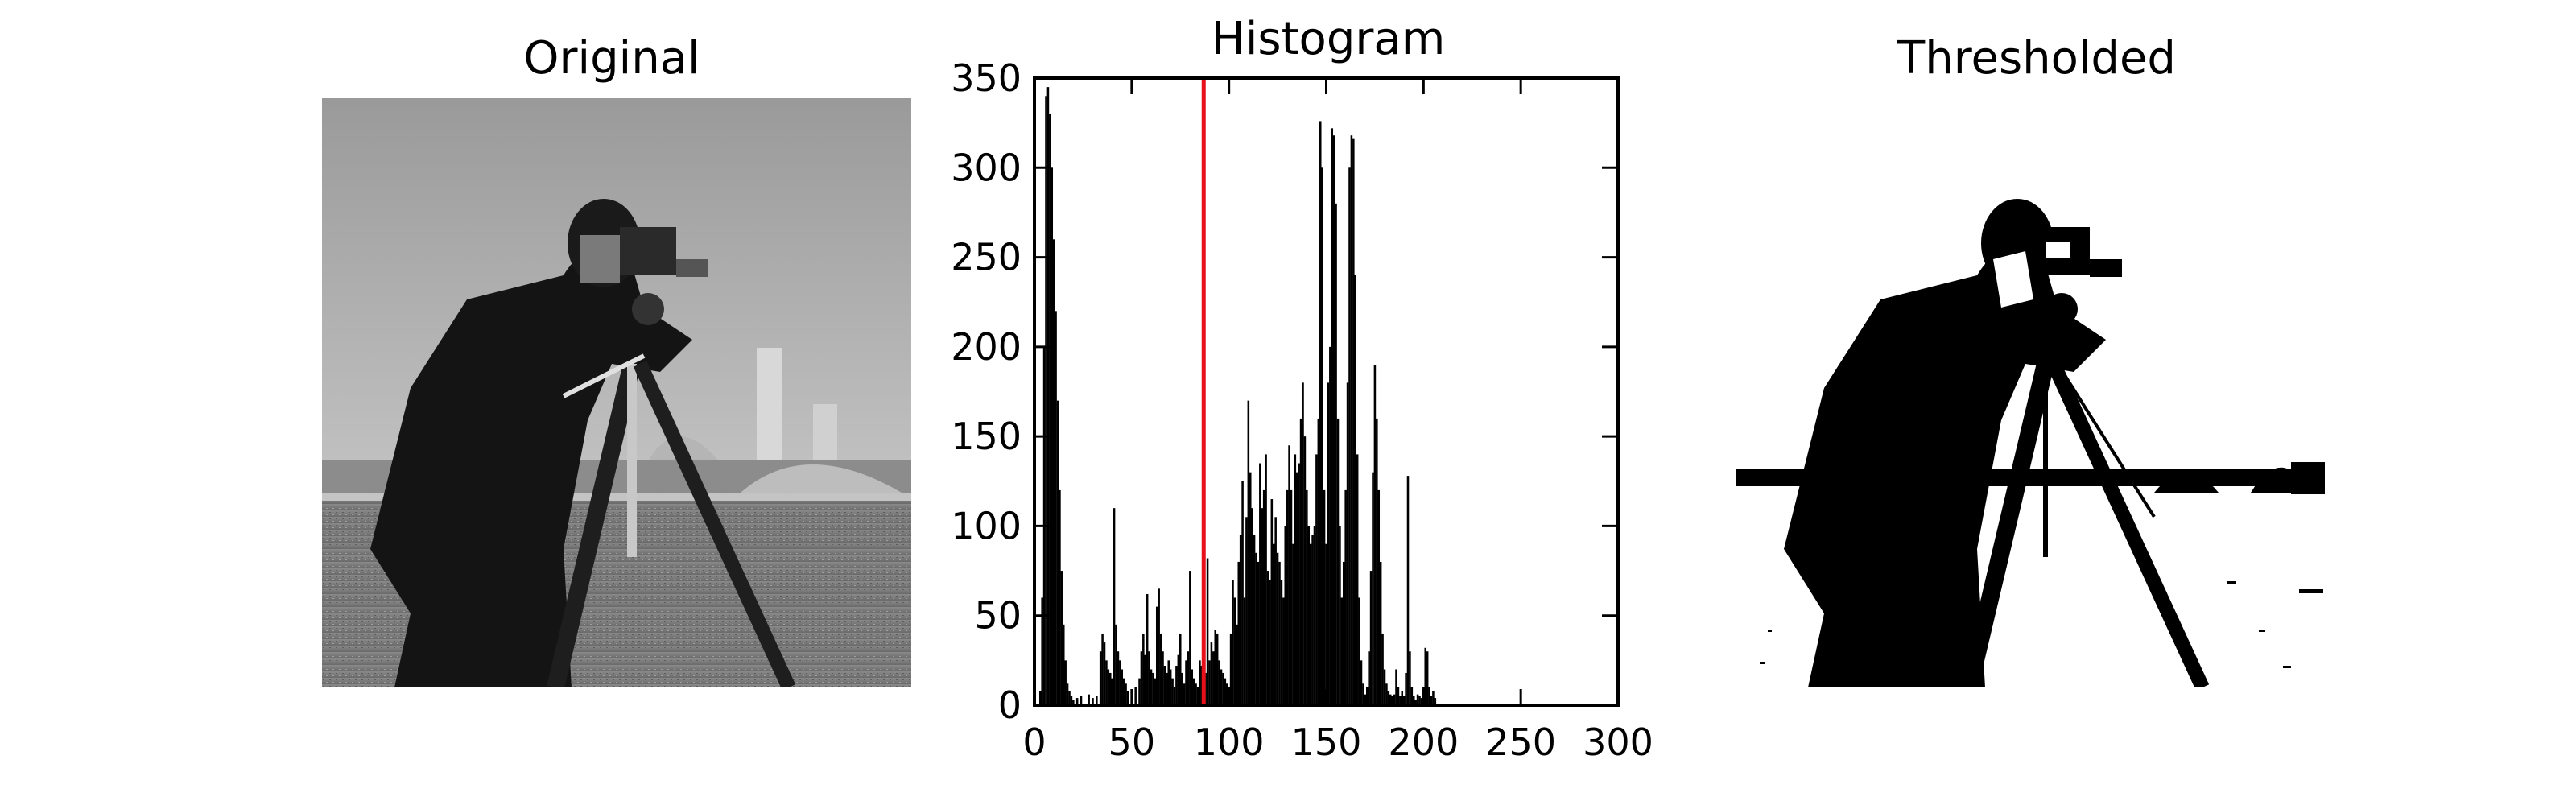  What do you see at coordinates (1618, 742) in the screenshot?
I see `x-tick-label: 300` at bounding box center [1618, 742].